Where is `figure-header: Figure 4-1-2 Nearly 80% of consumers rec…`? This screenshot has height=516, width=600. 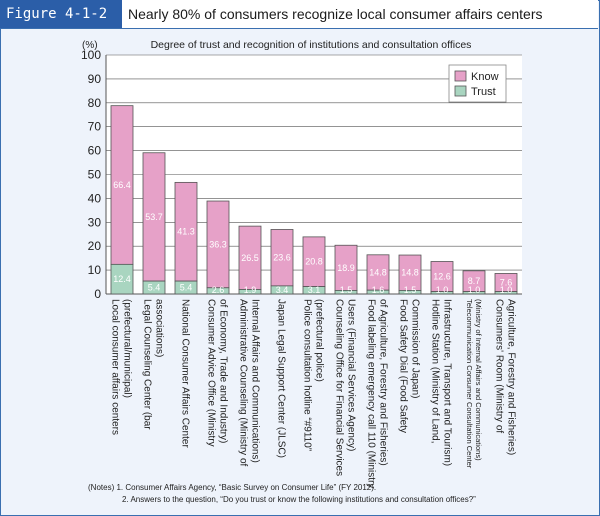
figure-header: Figure 4-1-2 Nearly 80% of consumers rec… is located at coordinates (299, 14).